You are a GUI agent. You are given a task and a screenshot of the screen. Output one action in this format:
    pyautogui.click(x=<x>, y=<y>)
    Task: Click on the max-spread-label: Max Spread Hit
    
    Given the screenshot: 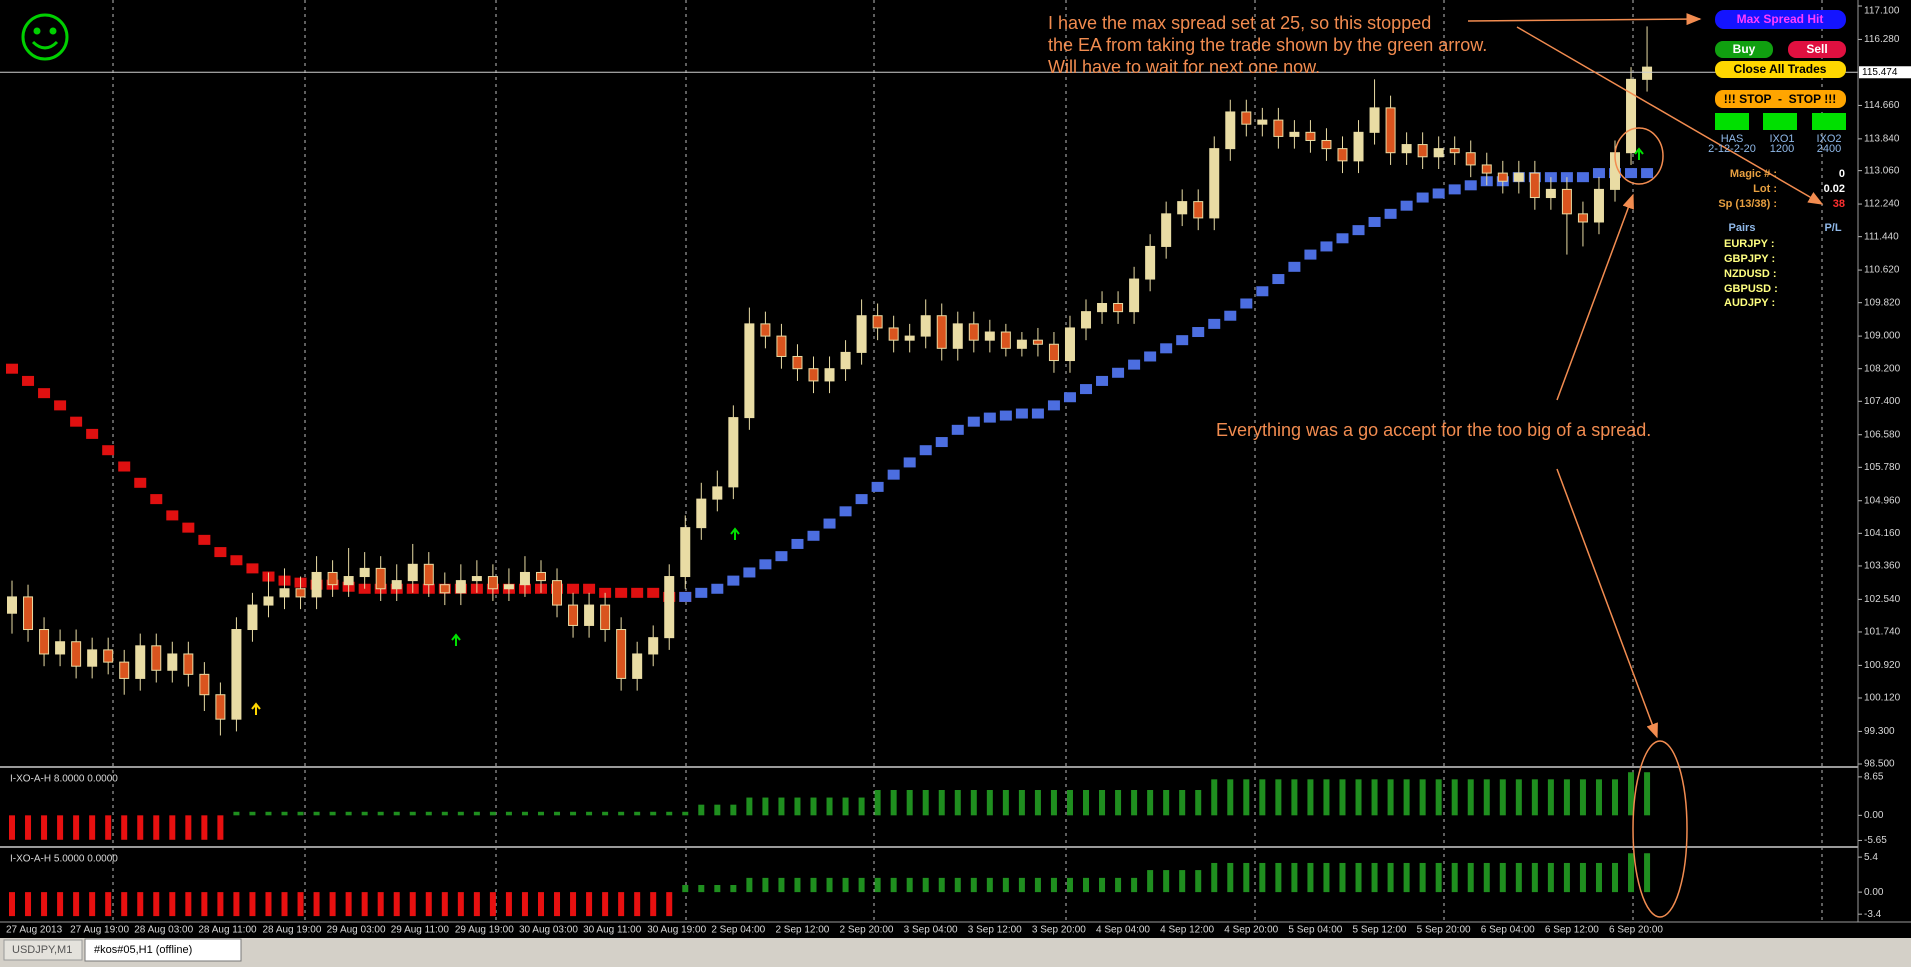 What is the action you would take?
    pyautogui.click(x=1780, y=19)
    